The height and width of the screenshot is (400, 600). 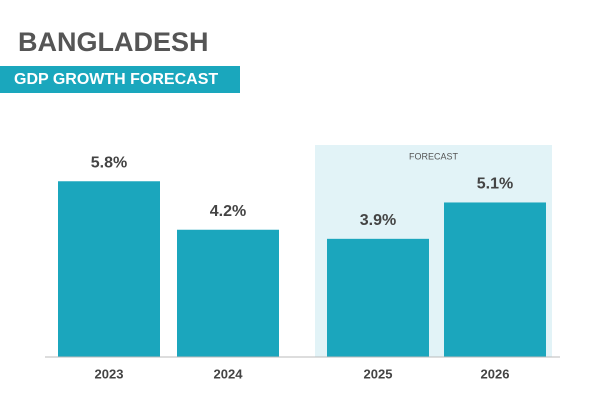 I want to click on chart-title: BANGLADESH, so click(x=113, y=42).